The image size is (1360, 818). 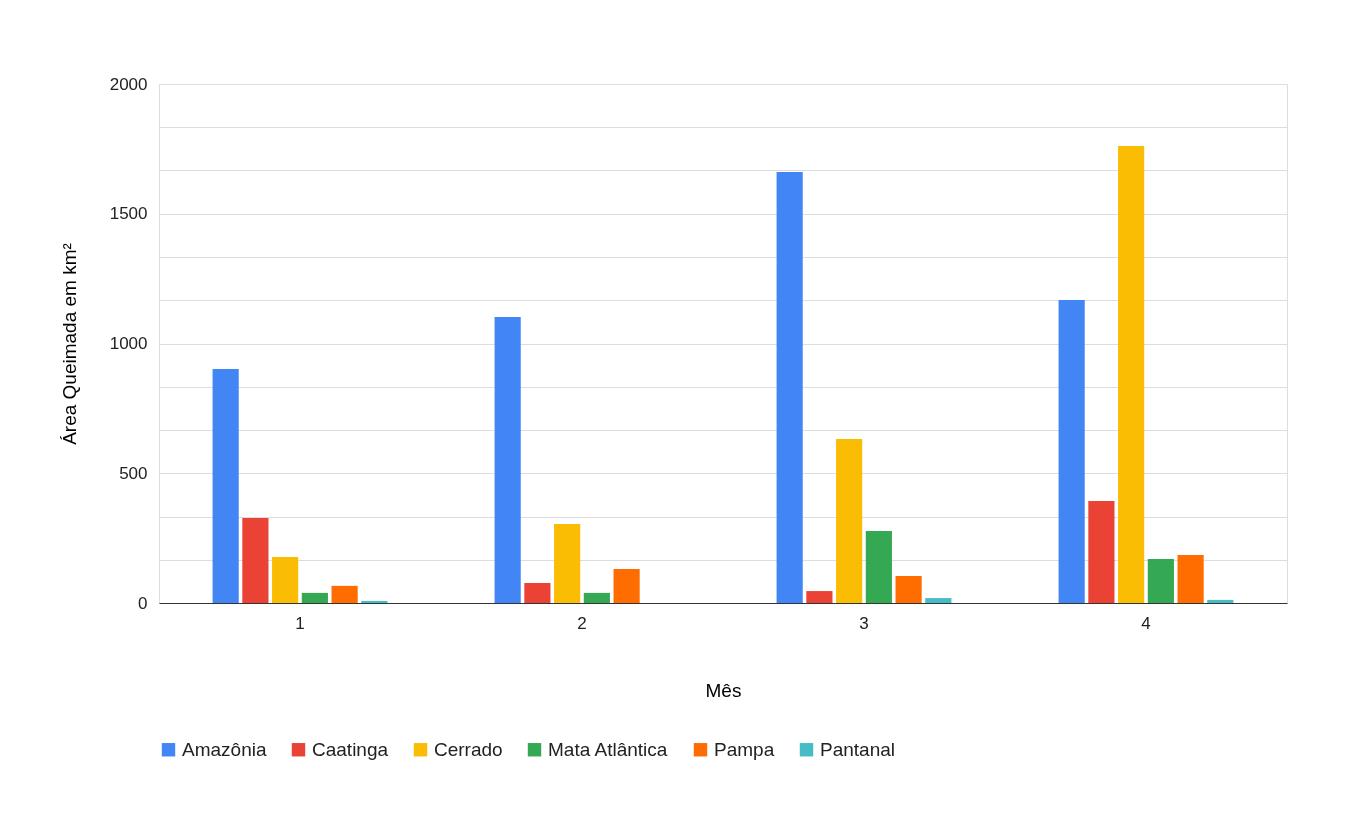 What do you see at coordinates (224, 749) in the screenshot?
I see `legend-label: Amazônia` at bounding box center [224, 749].